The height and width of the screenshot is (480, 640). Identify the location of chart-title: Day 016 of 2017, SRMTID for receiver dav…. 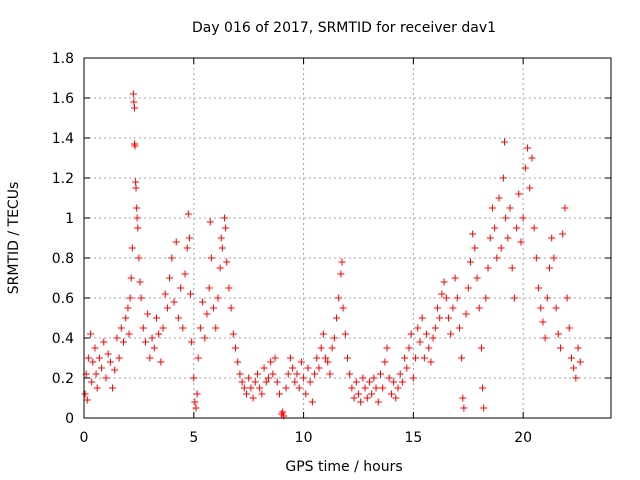
(344, 28).